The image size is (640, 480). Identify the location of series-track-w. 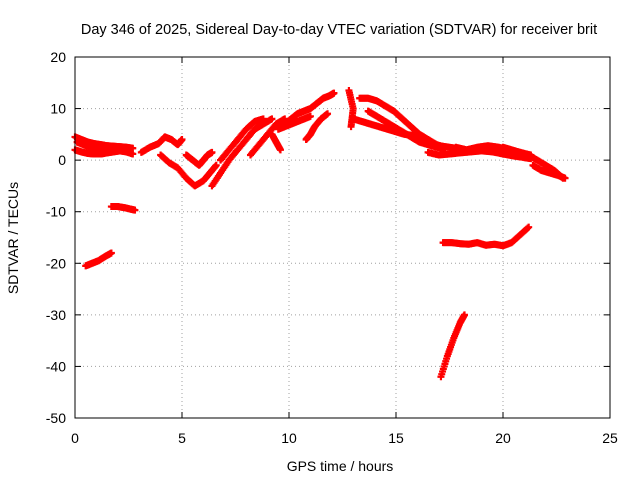
(98, 259).